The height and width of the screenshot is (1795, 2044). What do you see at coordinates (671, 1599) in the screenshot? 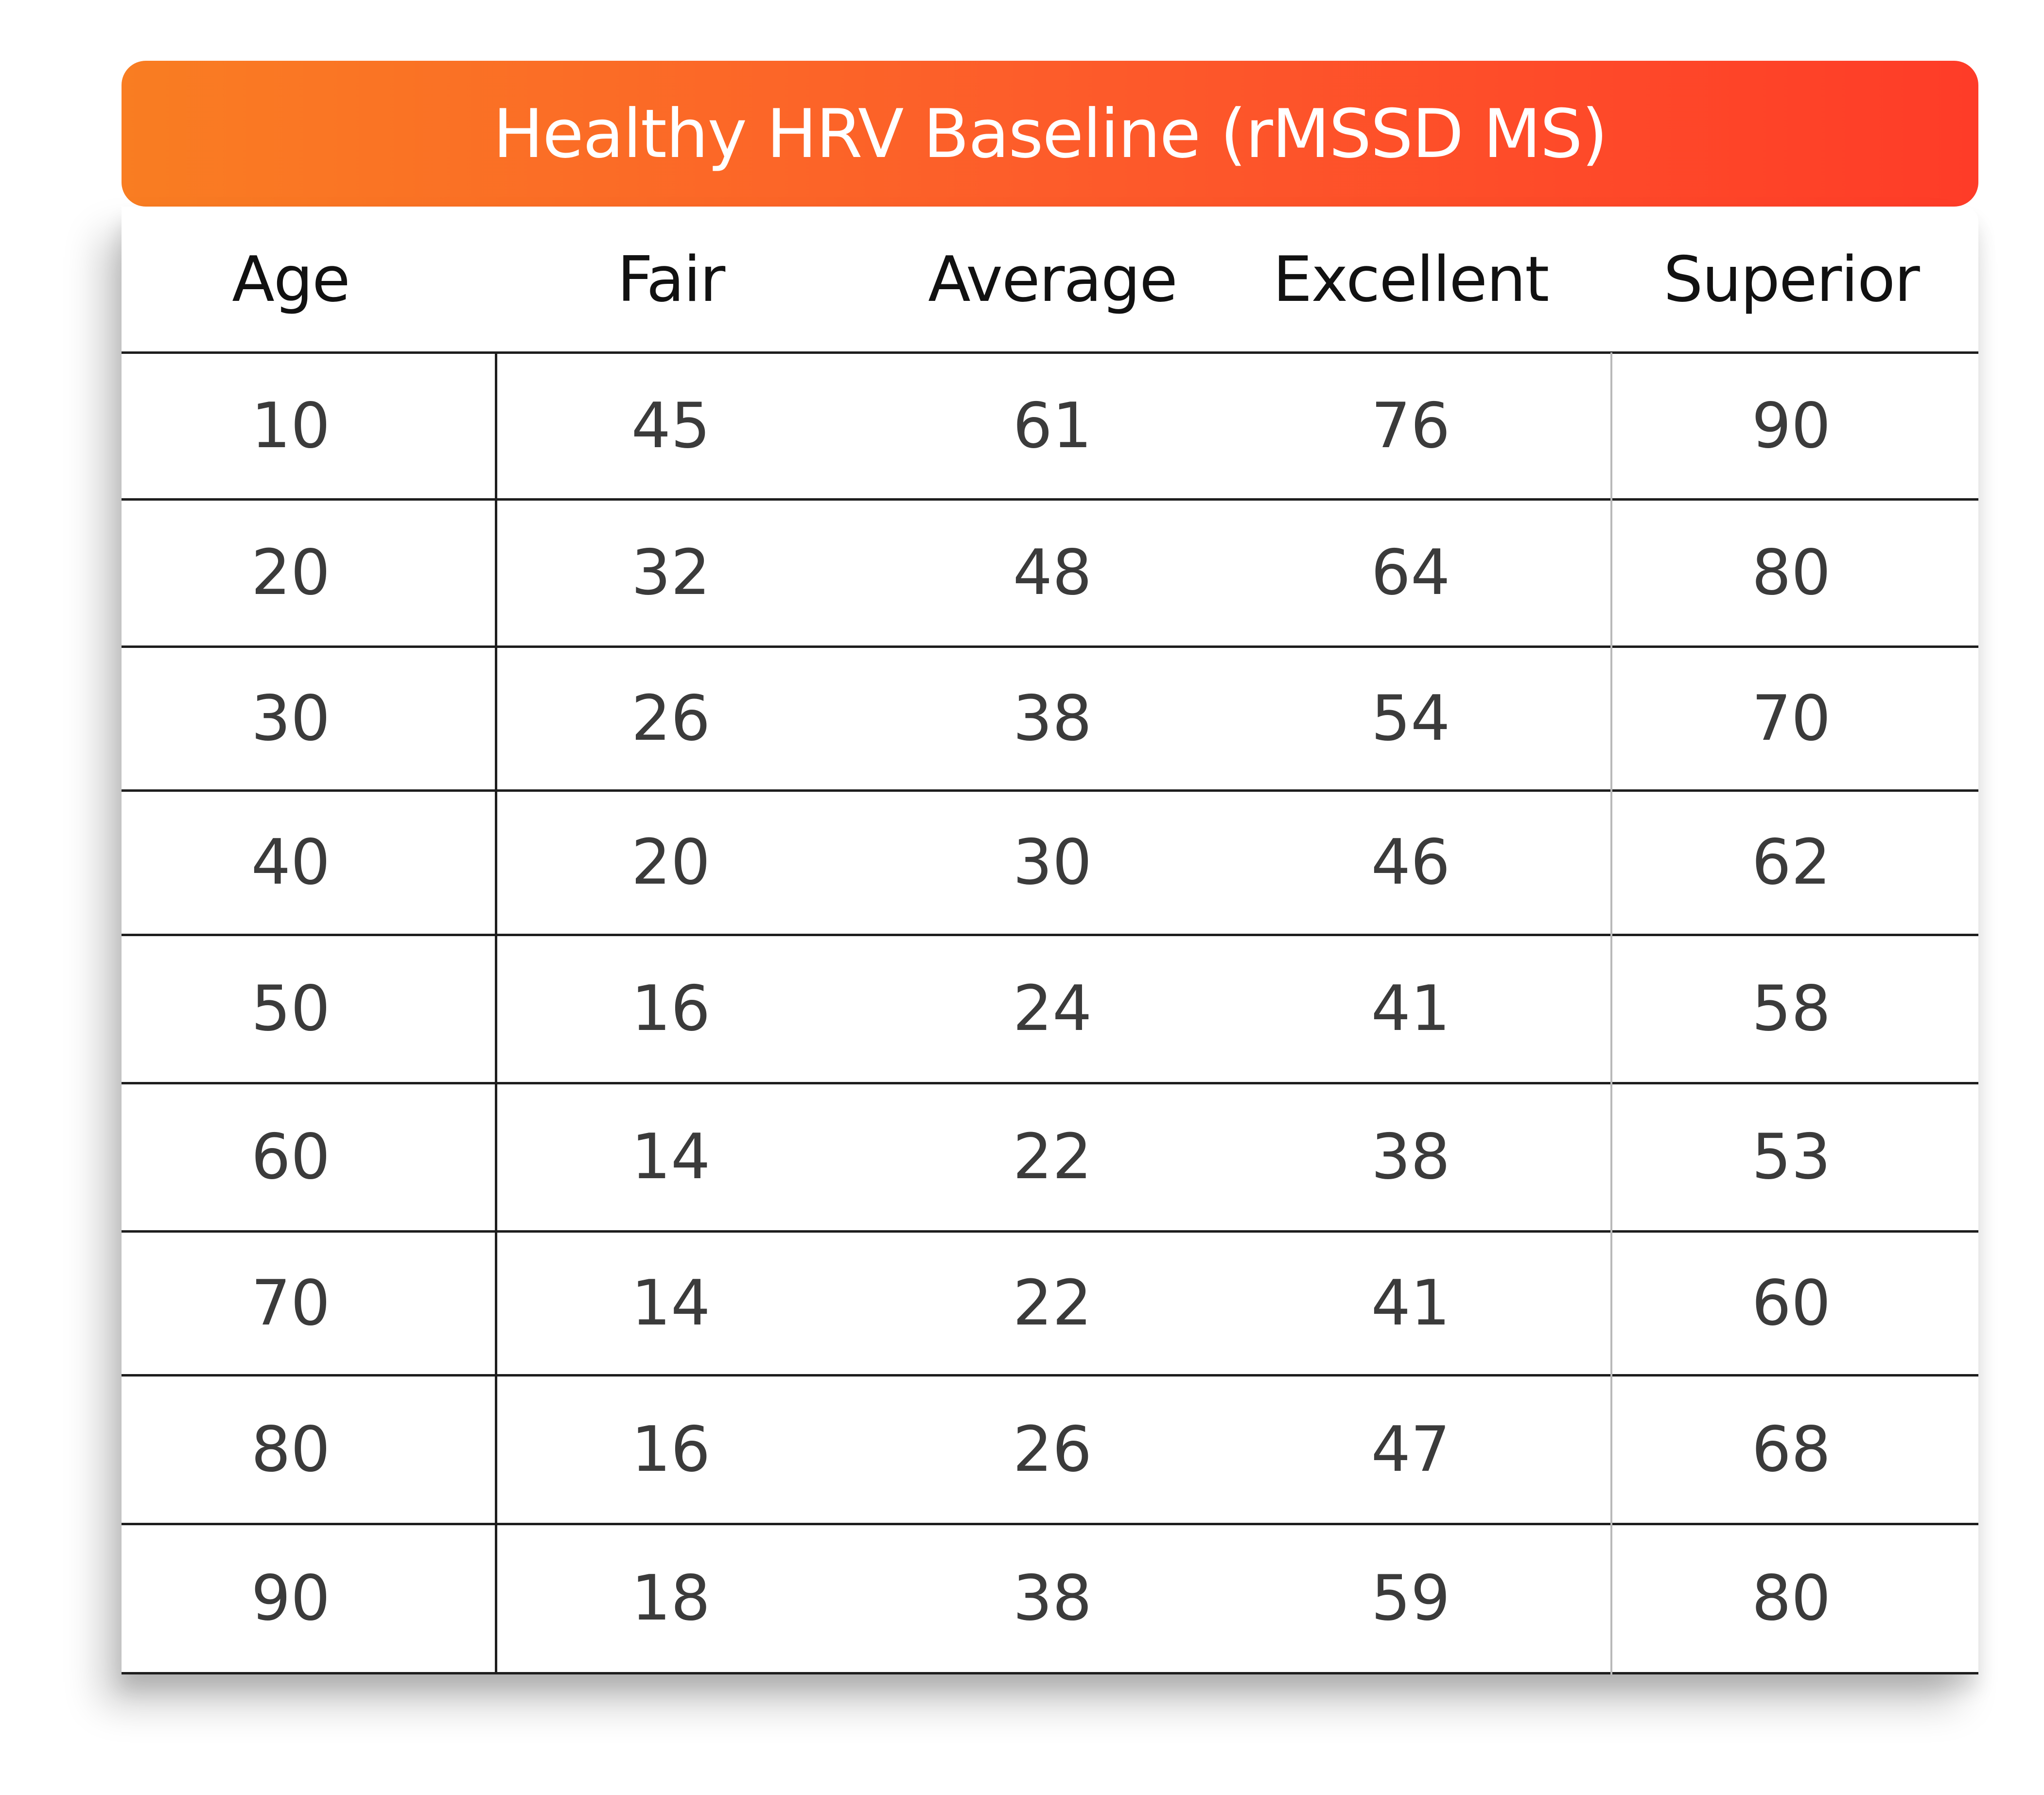
I see `table-cell-fair: 18` at bounding box center [671, 1599].